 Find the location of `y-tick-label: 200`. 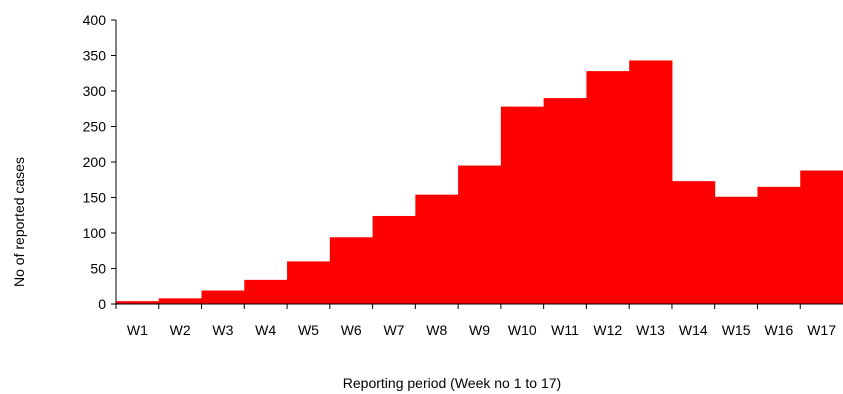

y-tick-label: 200 is located at coordinates (95, 162).